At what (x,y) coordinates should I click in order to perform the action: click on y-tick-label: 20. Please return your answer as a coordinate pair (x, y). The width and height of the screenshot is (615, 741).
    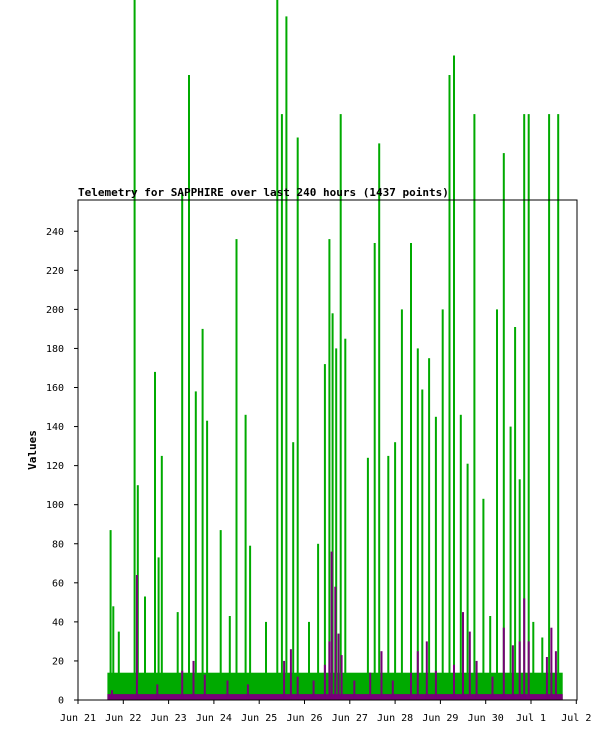
    Looking at the image, I should click on (58, 661).